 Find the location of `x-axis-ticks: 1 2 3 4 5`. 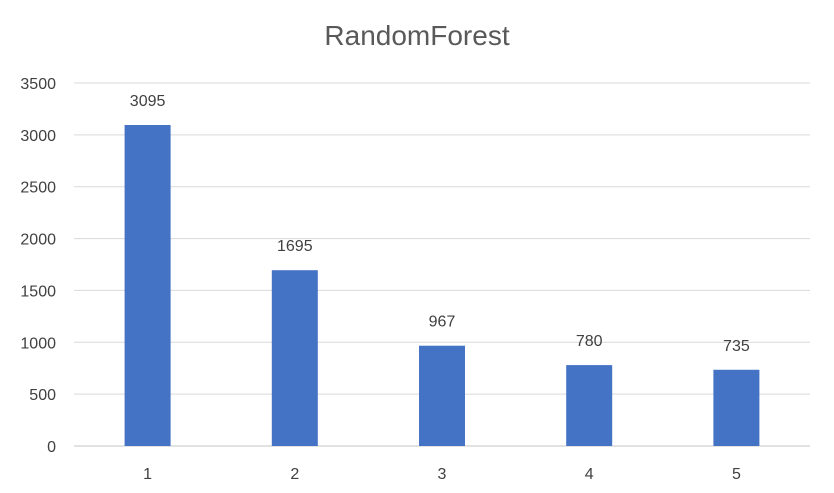

x-axis-ticks: 1 2 3 4 5 is located at coordinates (442, 474).